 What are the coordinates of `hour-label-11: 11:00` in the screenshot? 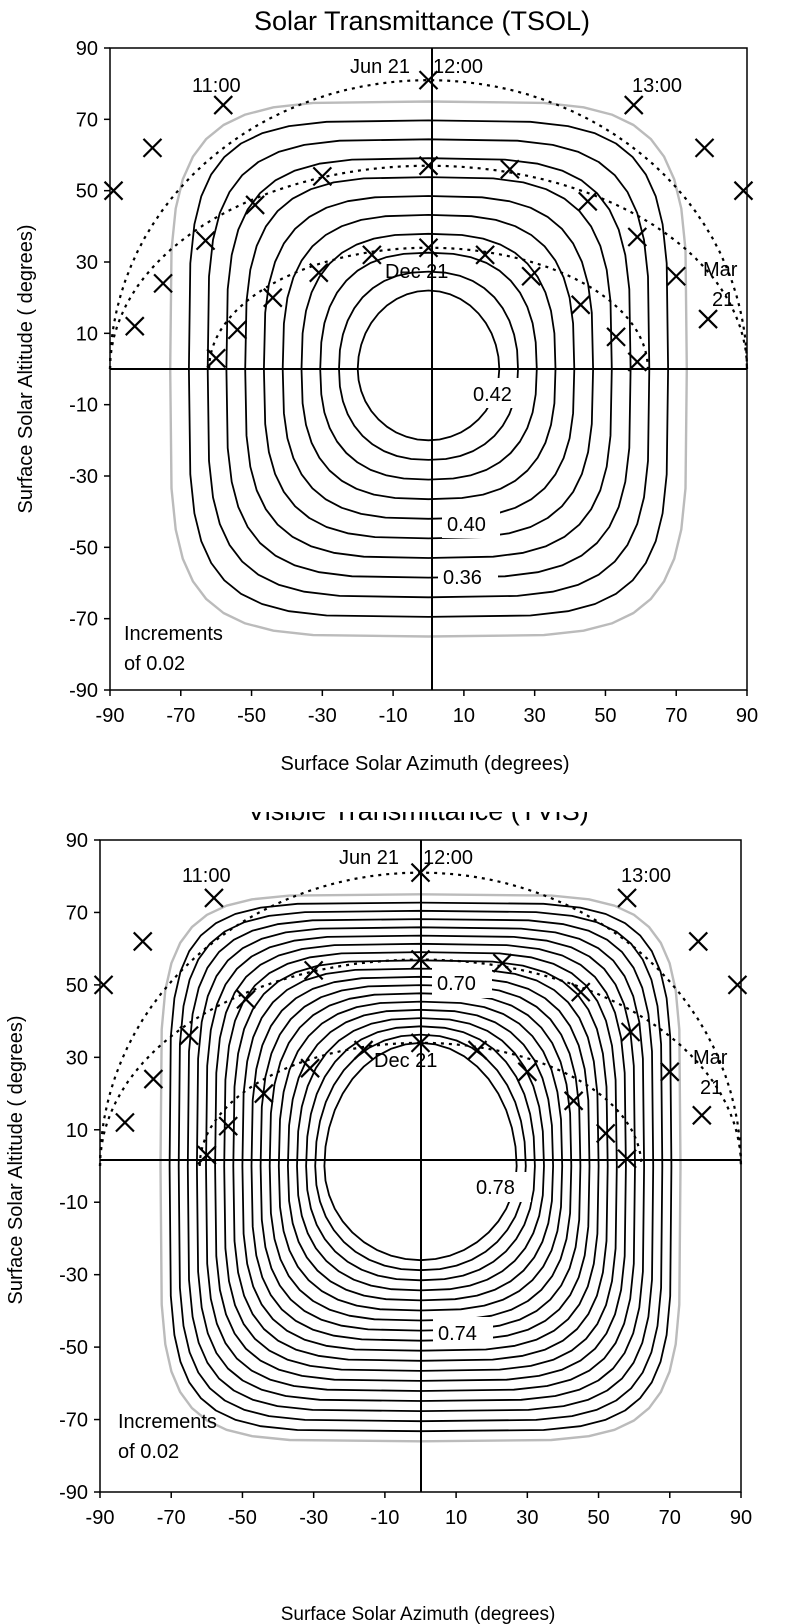 It's located at (216, 86).